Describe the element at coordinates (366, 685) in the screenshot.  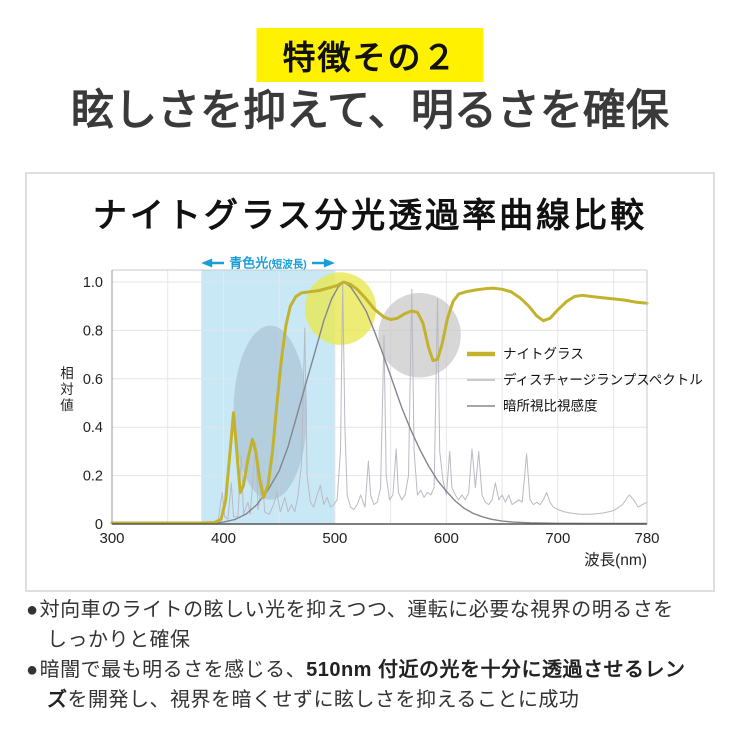
I see `bullet-2-text-bold-510nm: 510nm 付近の光を十分に透過させるレンズ` at that location.